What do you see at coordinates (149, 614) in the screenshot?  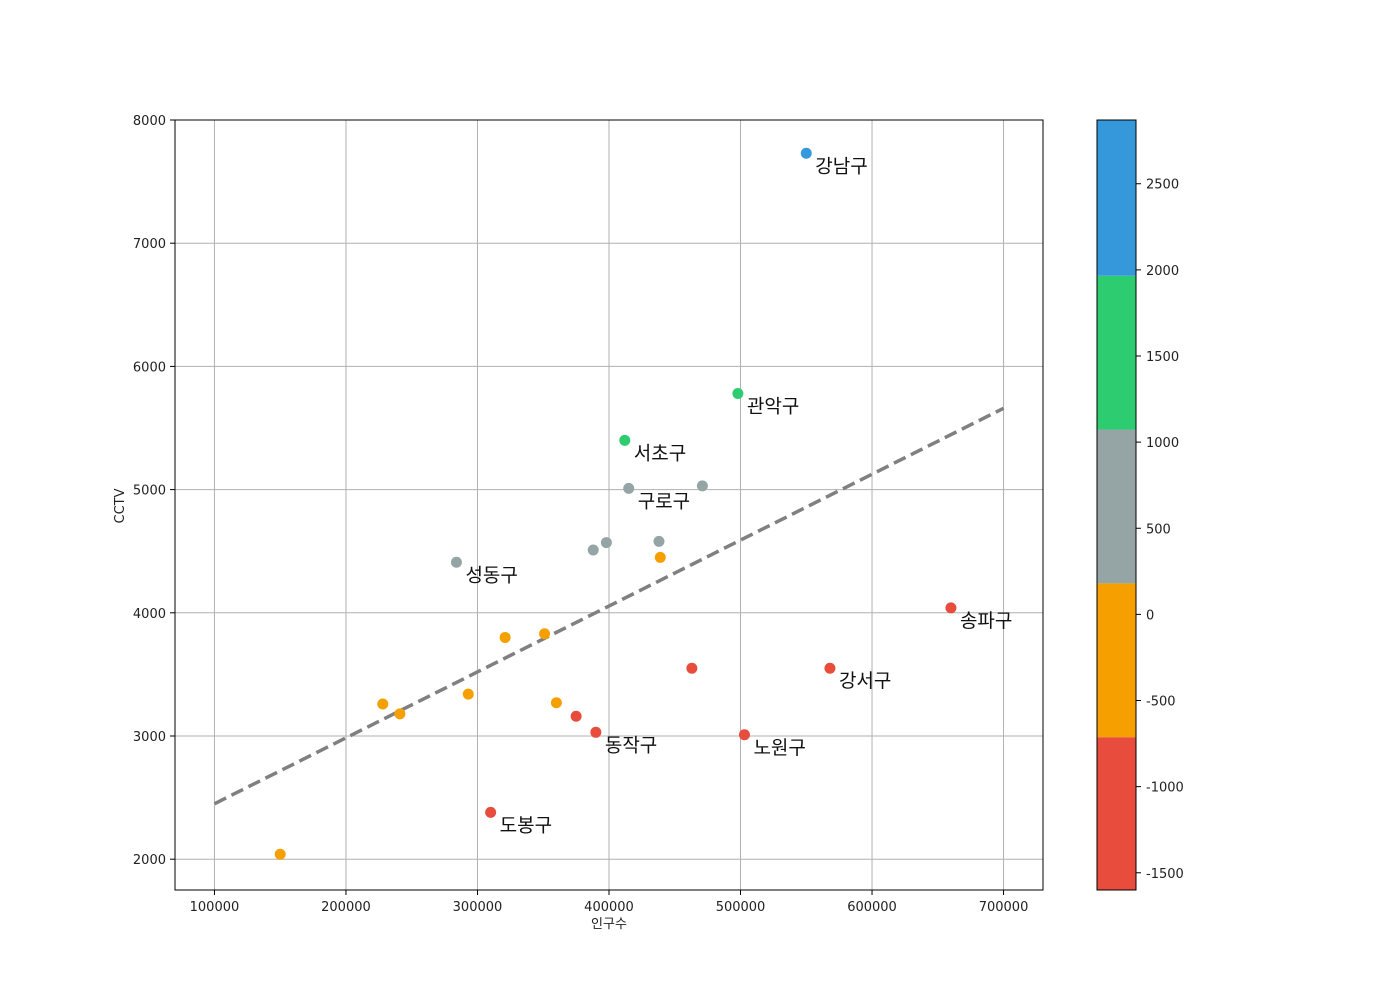 I see `y-tick-label: 4000` at bounding box center [149, 614].